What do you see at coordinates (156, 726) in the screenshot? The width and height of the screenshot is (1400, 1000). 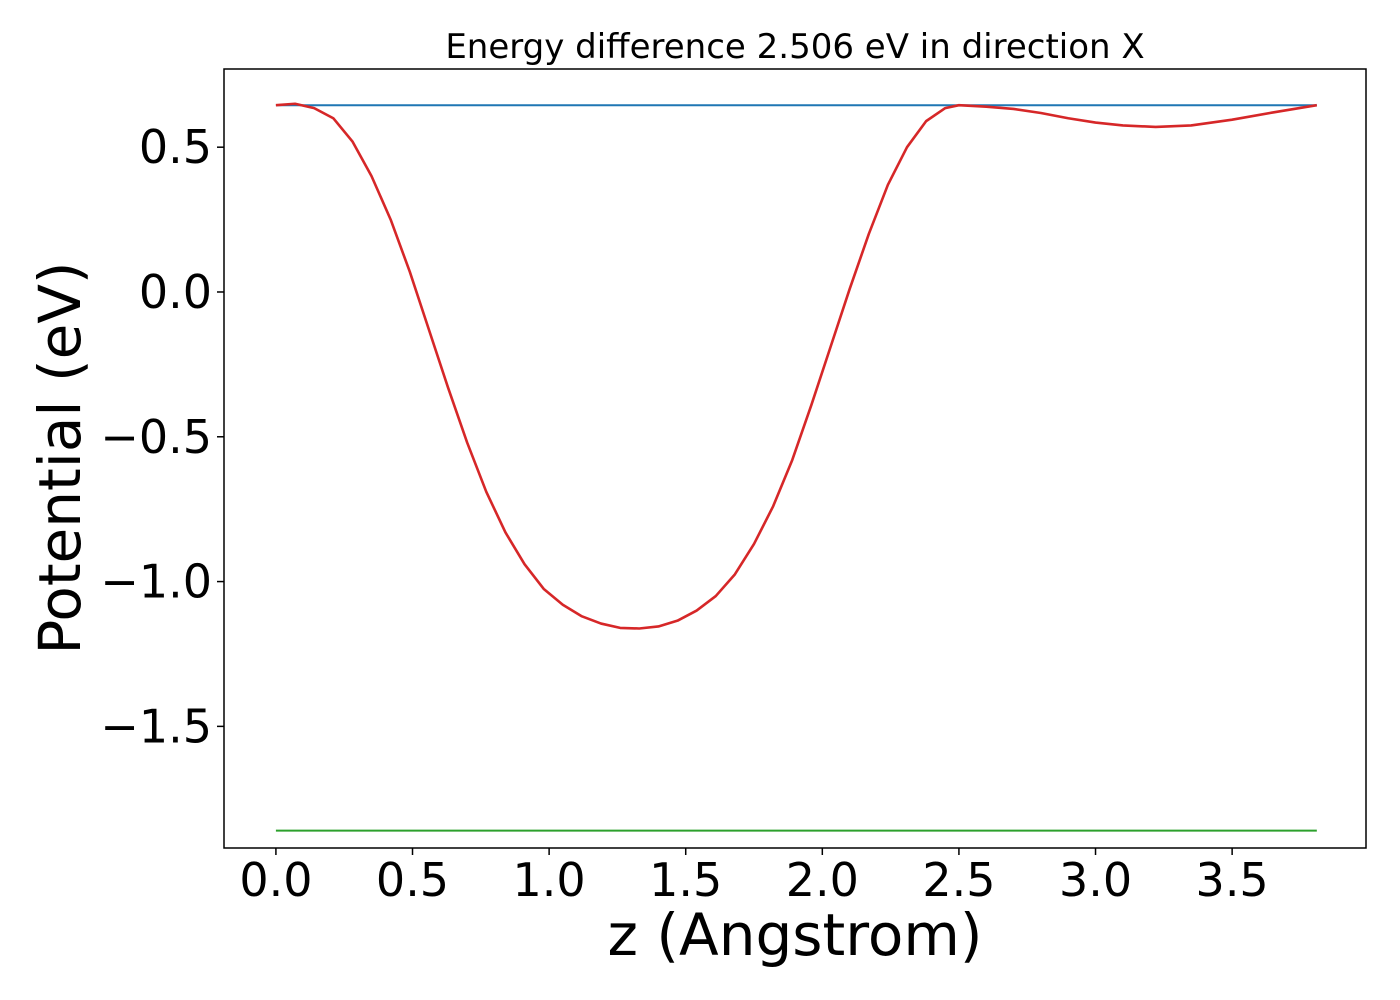 I see `y-tick-label: −1.5` at bounding box center [156, 726].